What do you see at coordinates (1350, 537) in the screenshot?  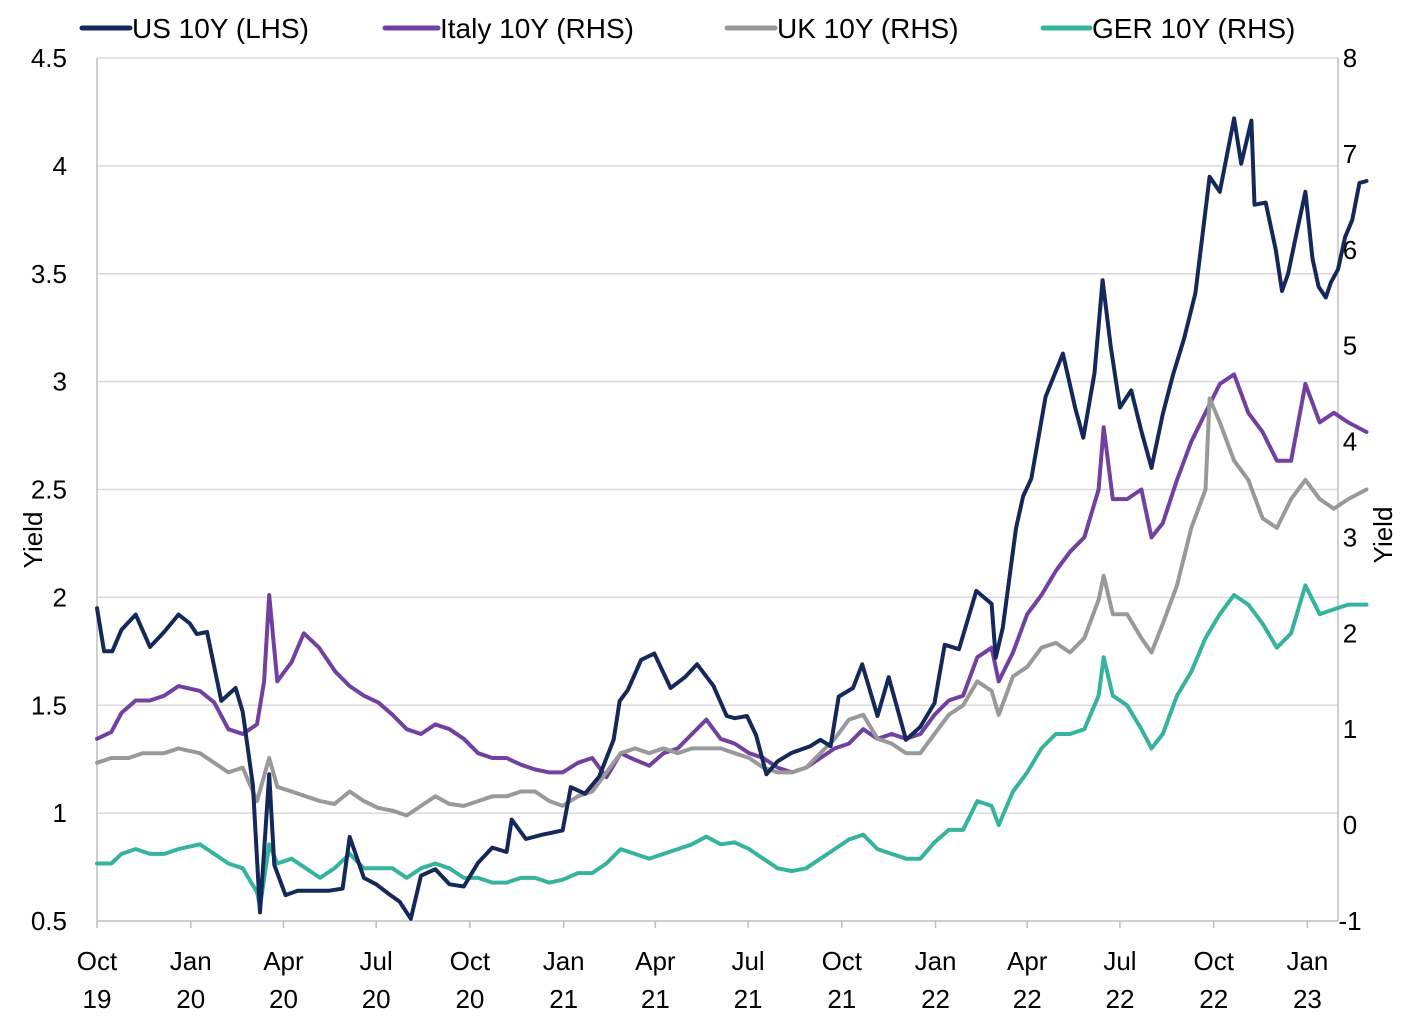 I see `y-right-tick-label: 3` at bounding box center [1350, 537].